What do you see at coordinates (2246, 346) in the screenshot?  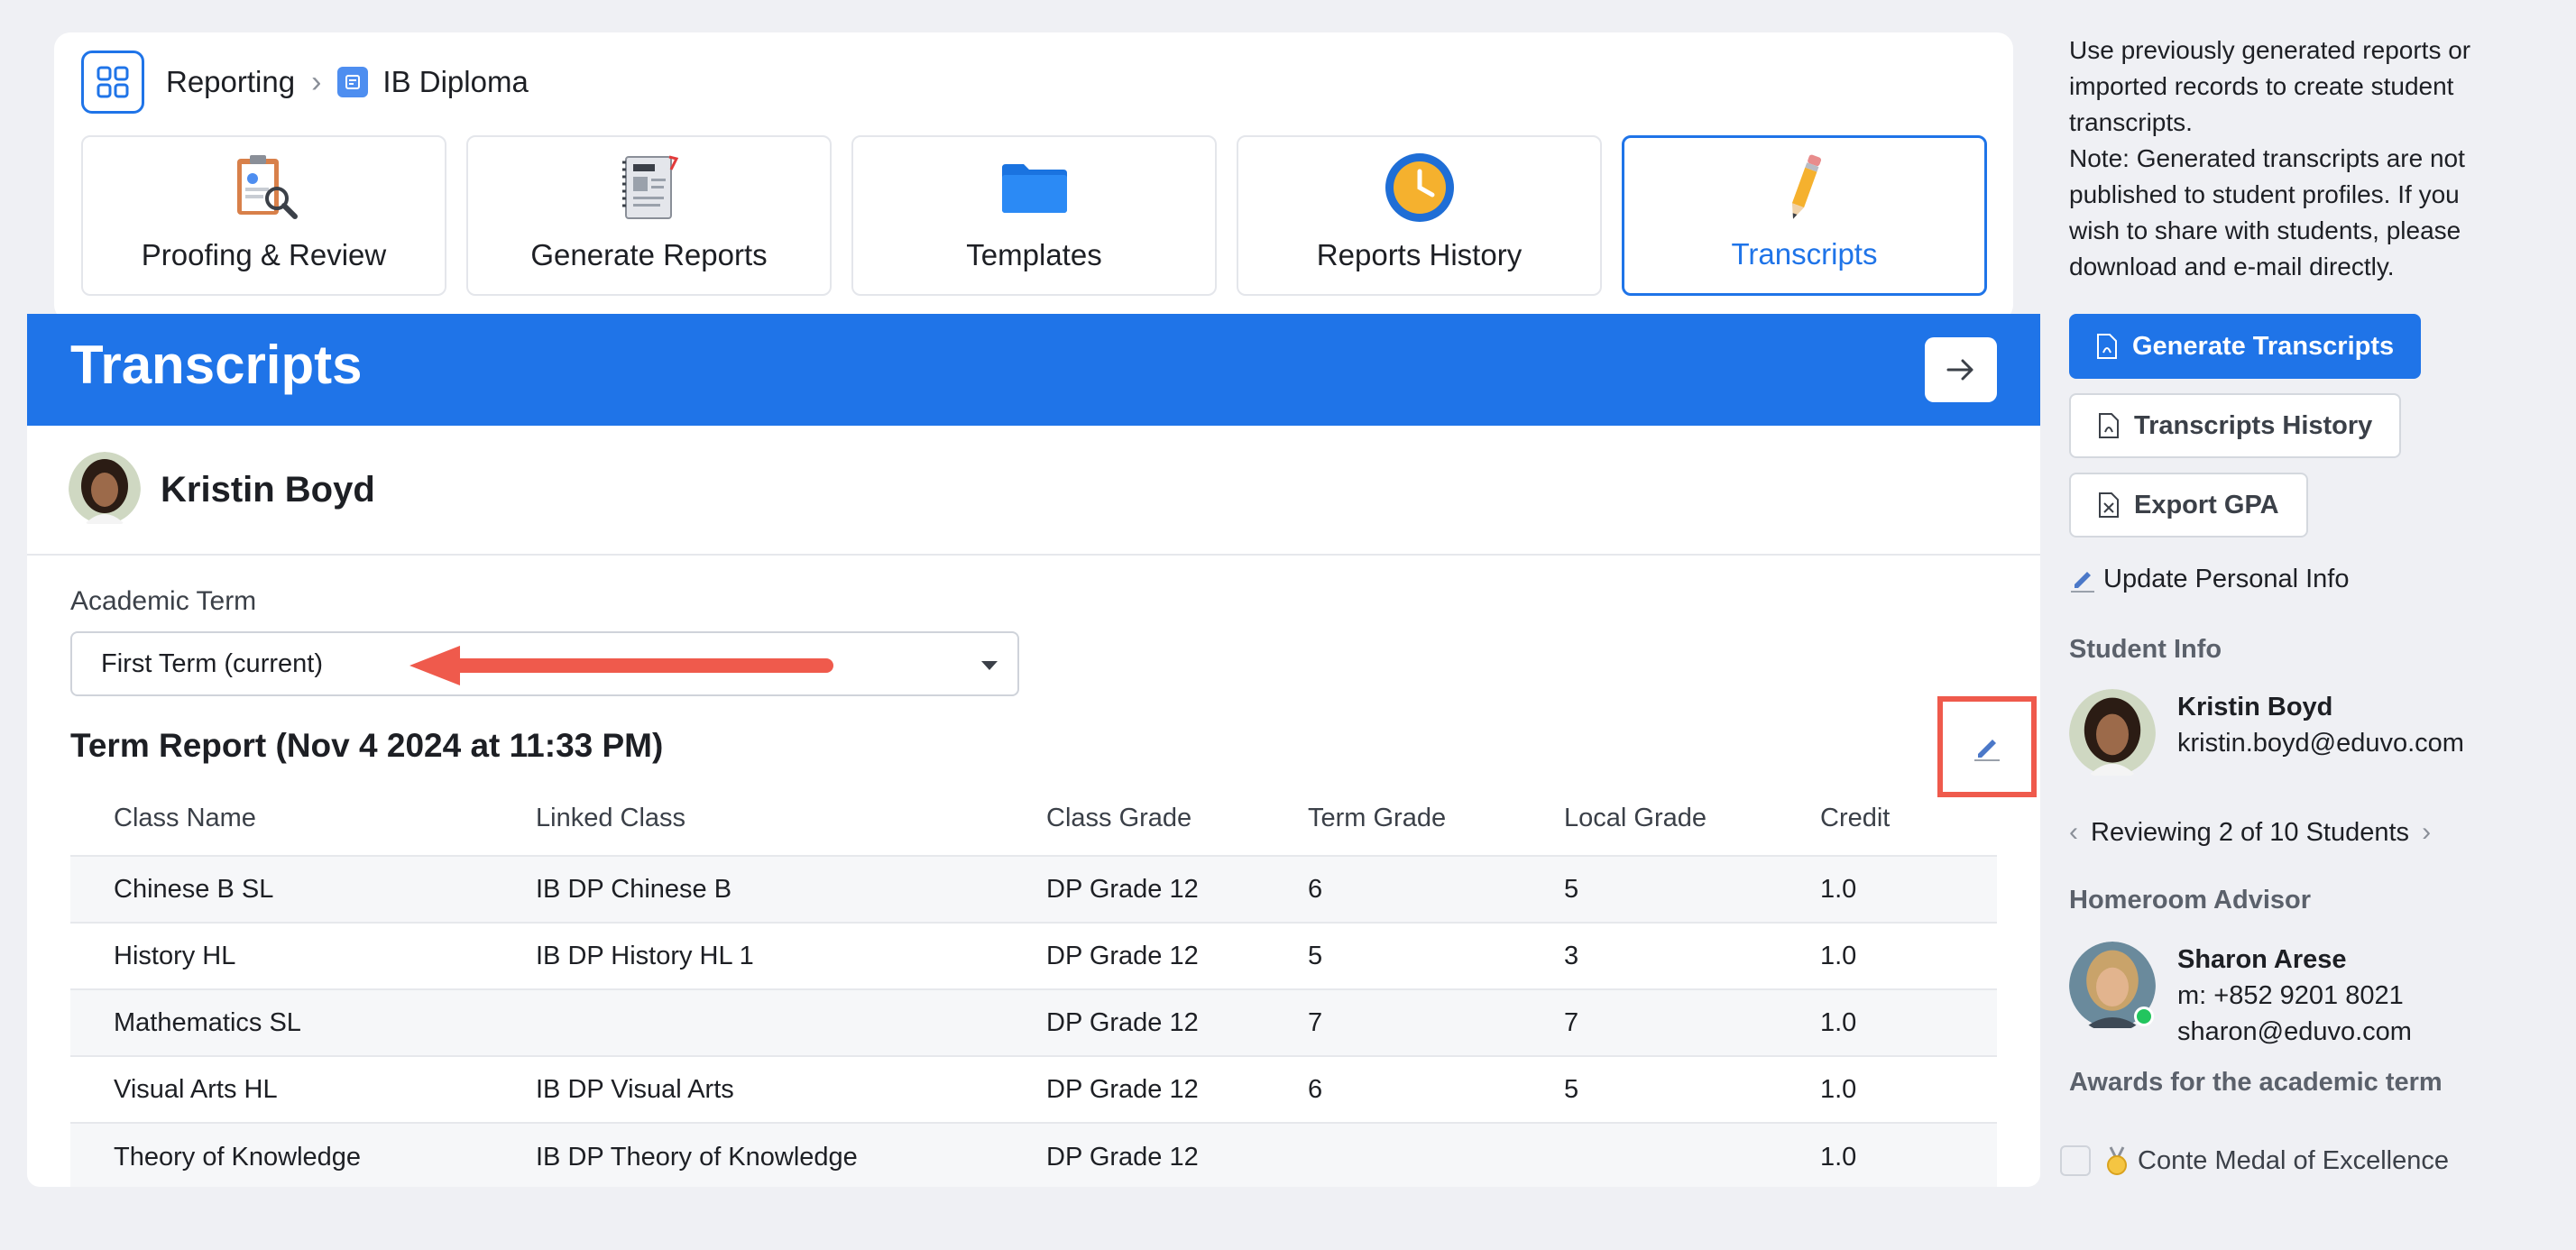 I see `generate-transcripts-button: Generate Transcripts` at bounding box center [2246, 346].